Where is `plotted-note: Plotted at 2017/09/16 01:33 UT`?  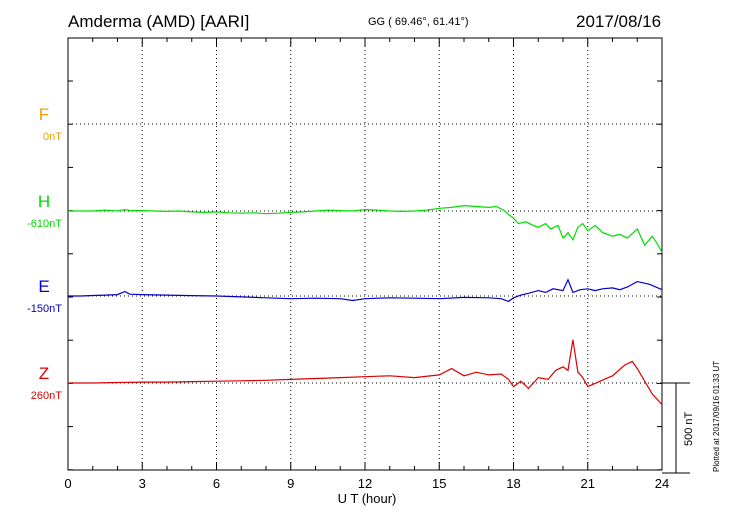 plotted-note: Plotted at 2017/09/16 01:33 UT is located at coordinates (716, 416).